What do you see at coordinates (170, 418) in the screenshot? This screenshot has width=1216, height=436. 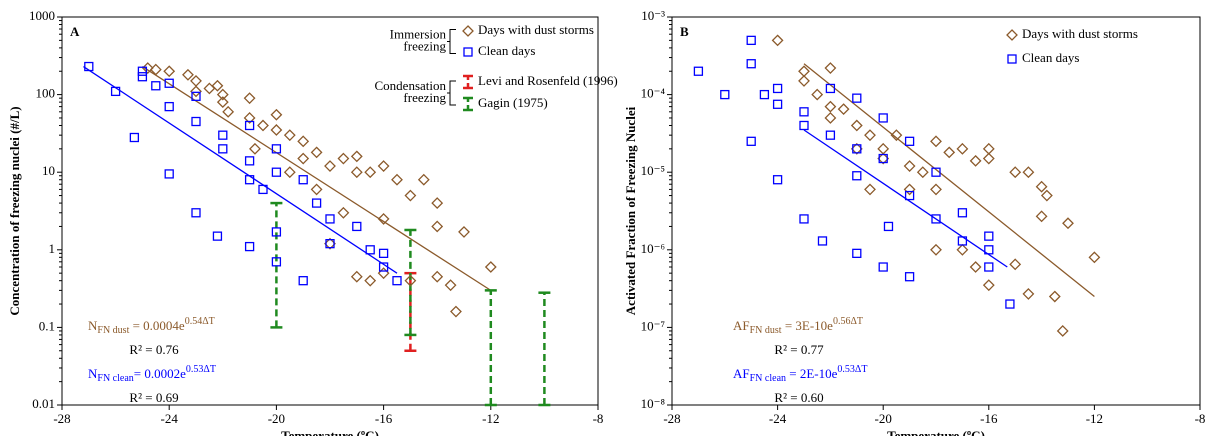 I see `x-tick-label: -24` at bounding box center [170, 418].